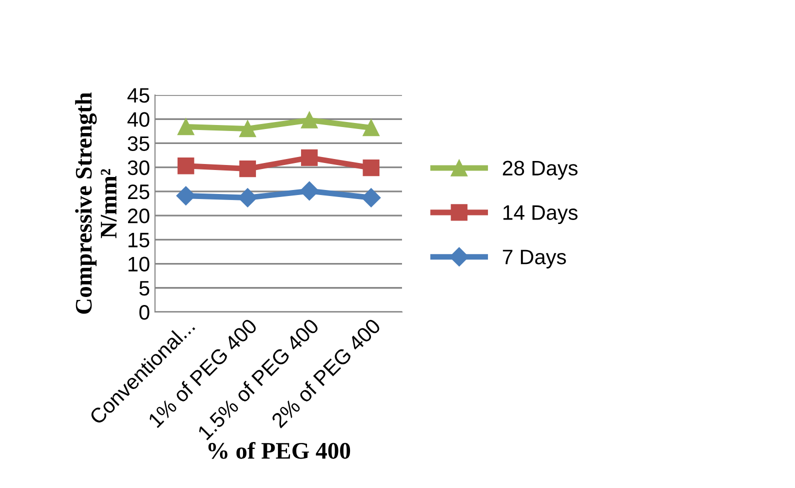 This screenshot has width=795, height=488. Describe the element at coordinates (139, 240) in the screenshot. I see `y-tick-label: 15` at that location.